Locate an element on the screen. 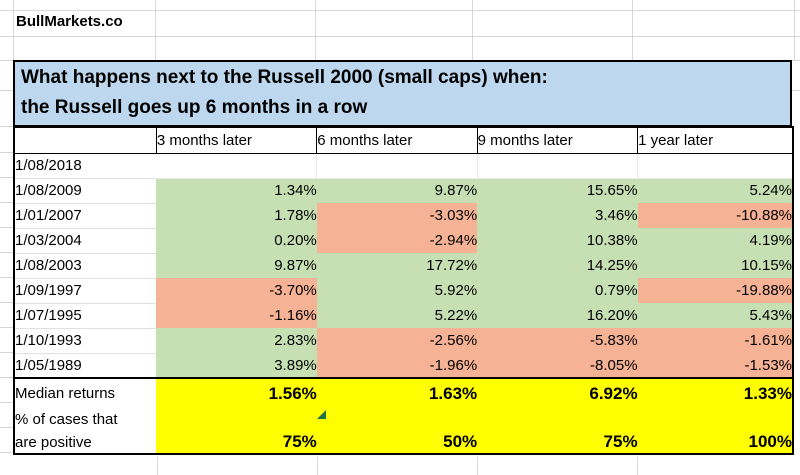  cell-median: 1.63% is located at coordinates (397, 392).